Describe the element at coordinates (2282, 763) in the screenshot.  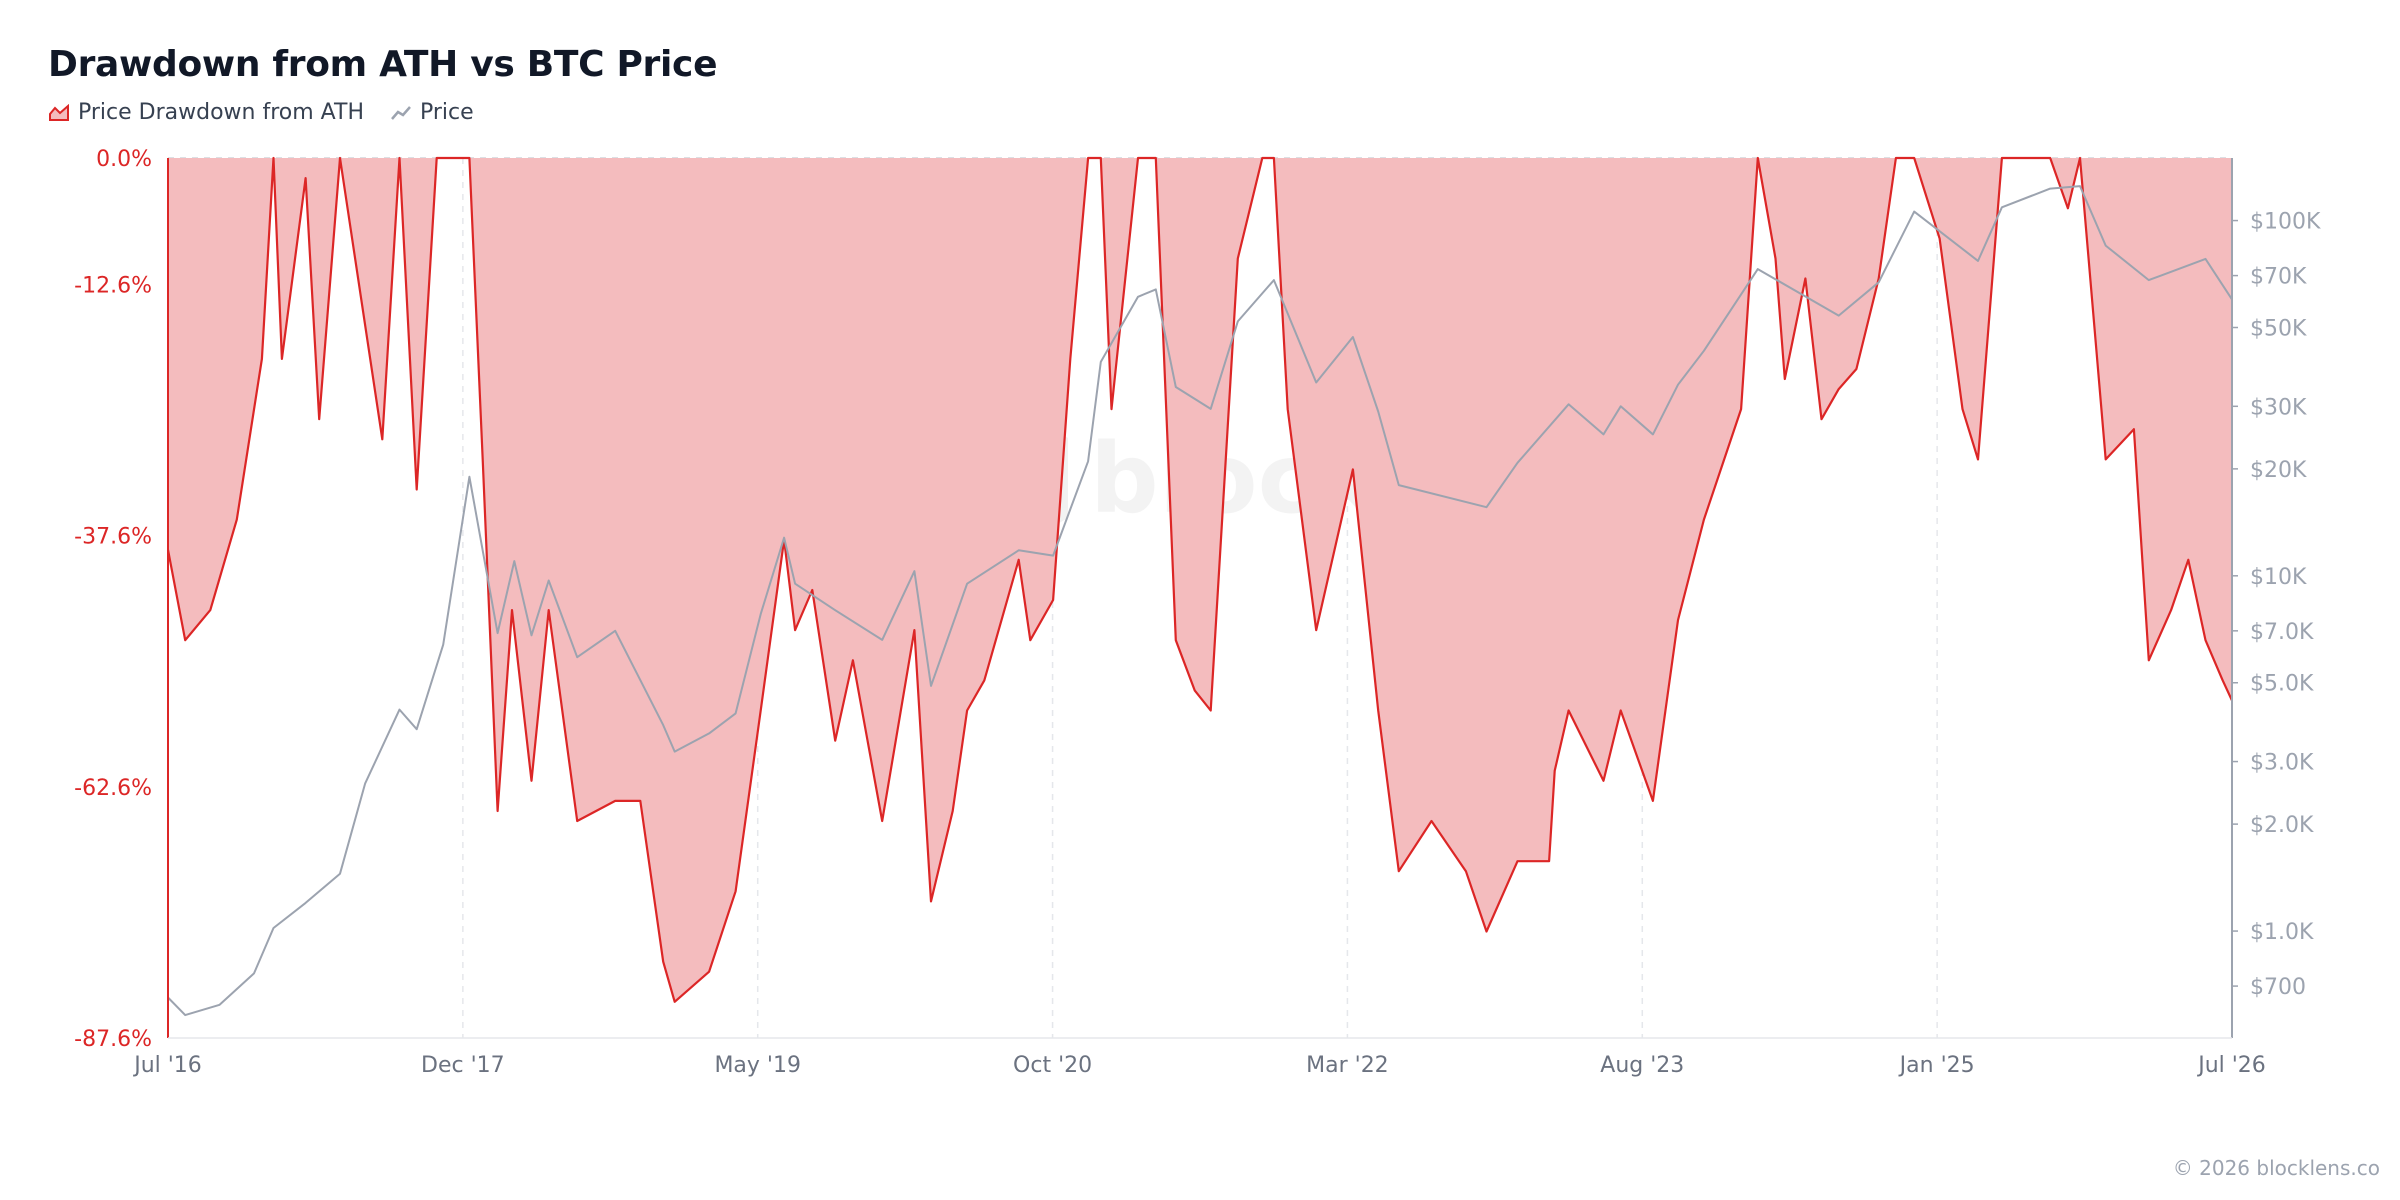
I see `y-right-tick-label: $3.0K` at that location.